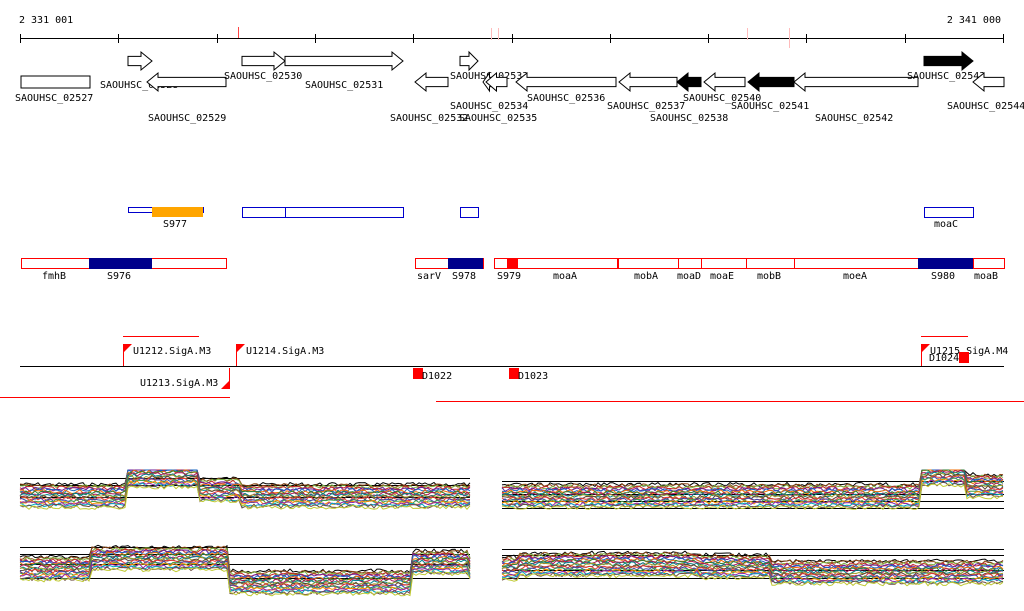 Image resolution: width=1024 pixels, height=611 pixels. Describe the element at coordinates (429, 97) in the screenshot. I see `gene-feature: SAOUHSC_02532` at that location.